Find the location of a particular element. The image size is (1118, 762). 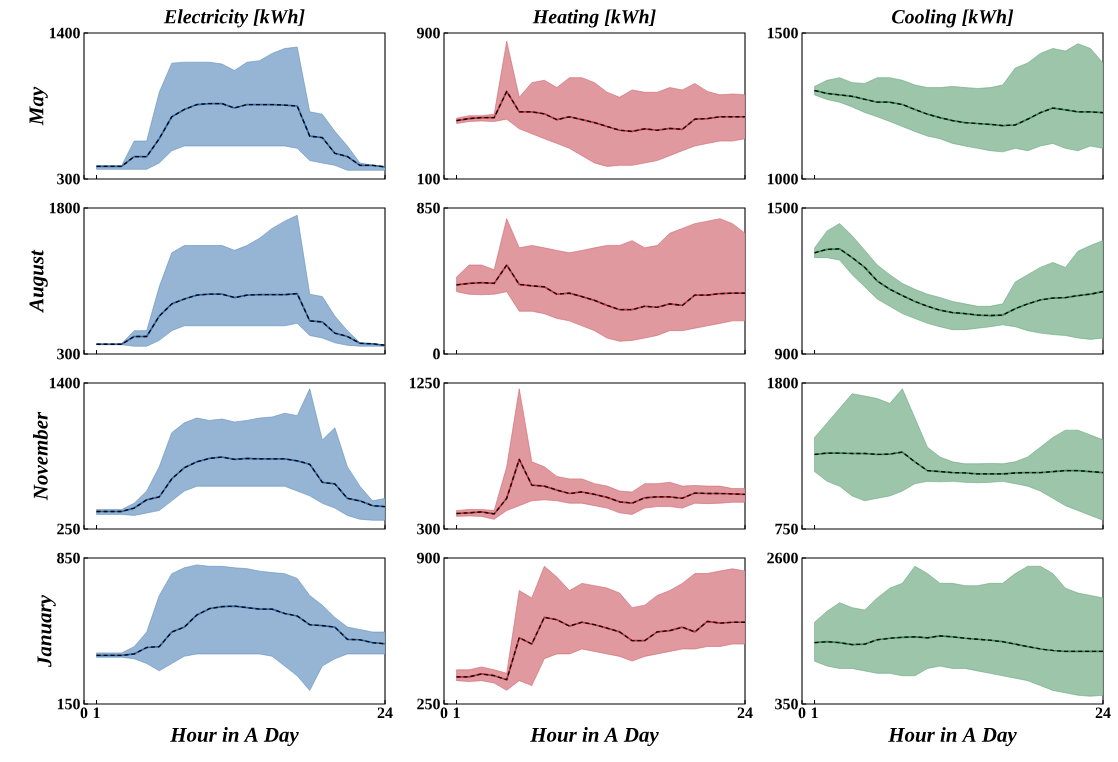

chart-title: Heating [kWh] is located at coordinates (594, 18).